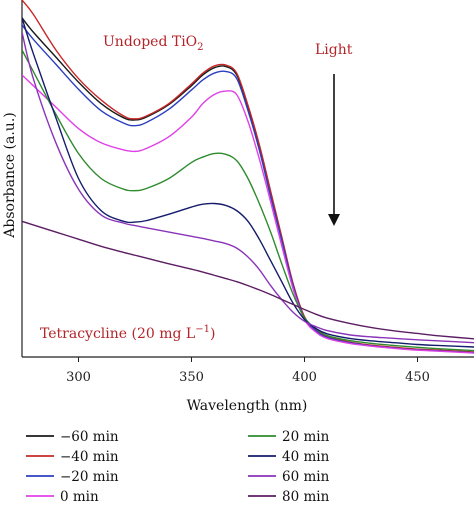  Describe the element at coordinates (79, 497) in the screenshot. I see `legend-label: 0 min` at that location.